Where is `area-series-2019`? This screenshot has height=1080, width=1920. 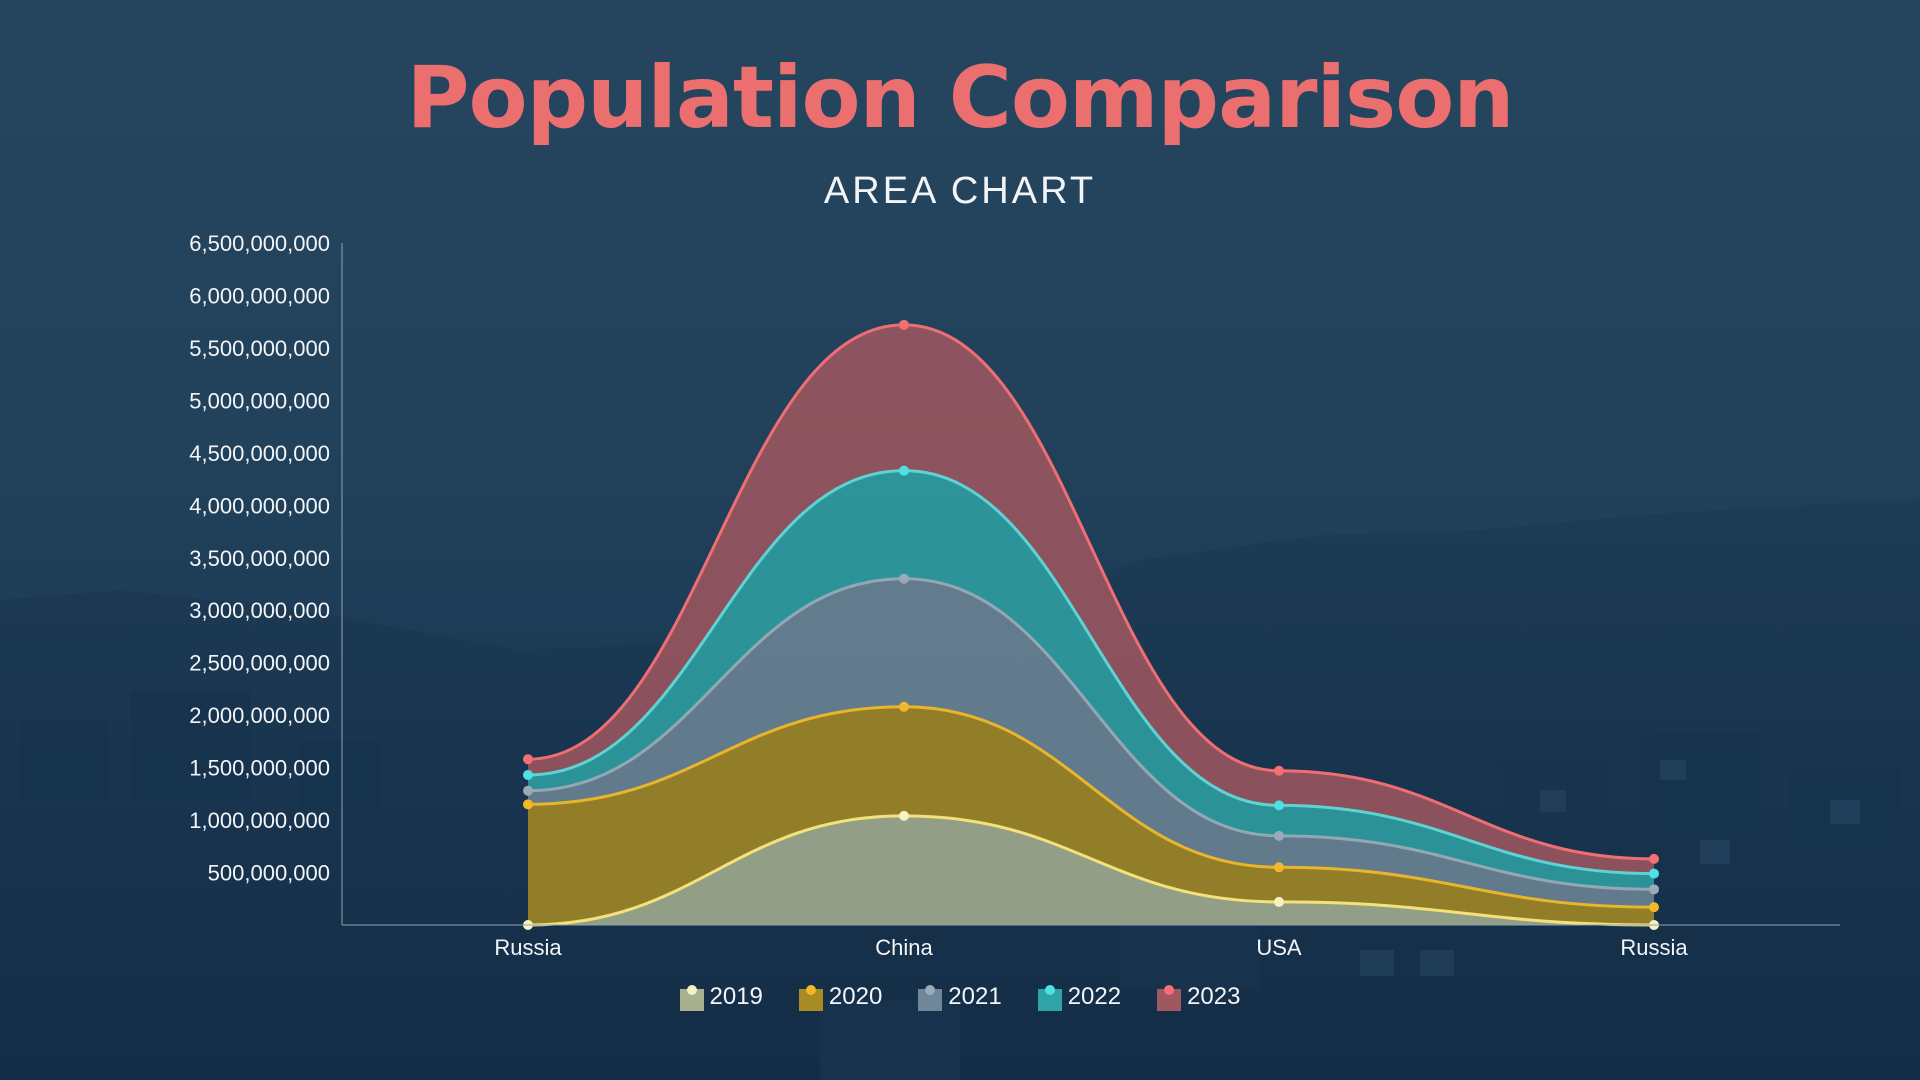
area-series-2019 is located at coordinates (1091, 870).